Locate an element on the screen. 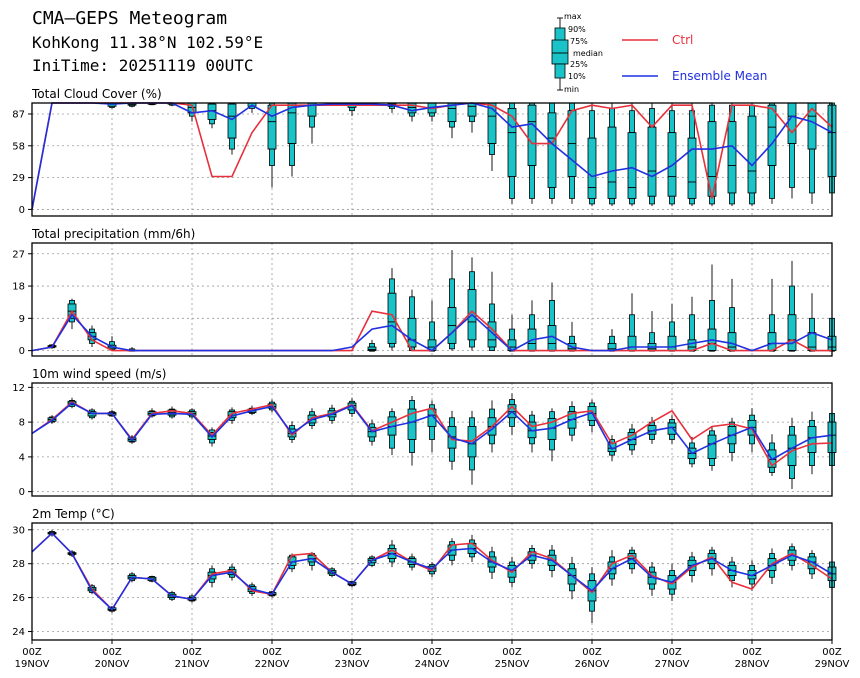  temp-box-upper is located at coordinates (572, 566).